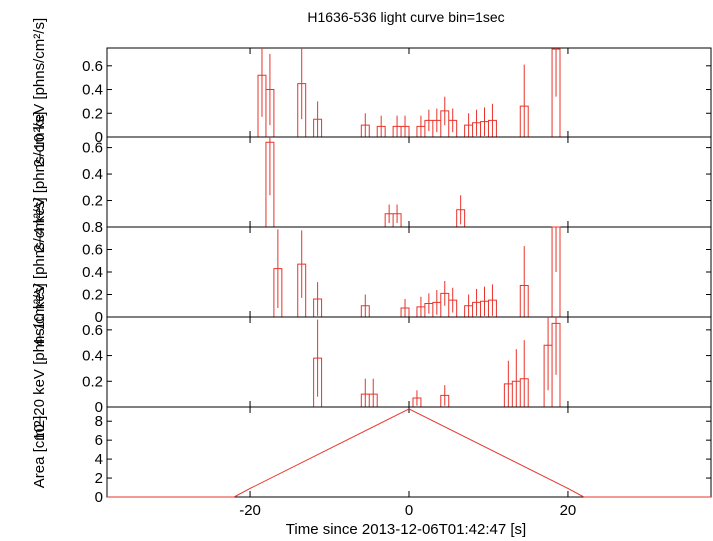 The height and width of the screenshot is (541, 713). Describe the element at coordinates (39, 182) in the screenshot. I see `y-axis-label: 2–4 keV [phns/cm²/s]` at that location.